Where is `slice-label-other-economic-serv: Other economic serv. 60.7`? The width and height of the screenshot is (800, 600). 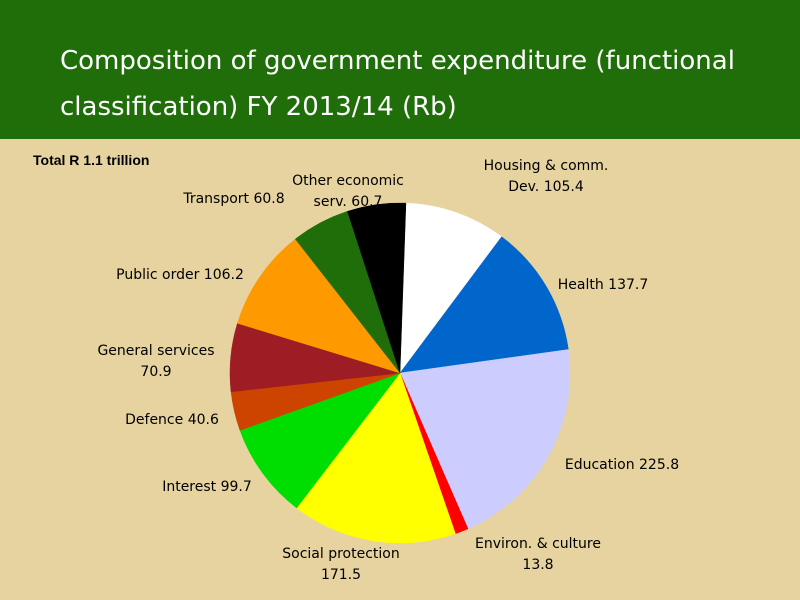 slice-label-other-economic-serv: Other economic serv. 60.7 is located at coordinates (348, 191).